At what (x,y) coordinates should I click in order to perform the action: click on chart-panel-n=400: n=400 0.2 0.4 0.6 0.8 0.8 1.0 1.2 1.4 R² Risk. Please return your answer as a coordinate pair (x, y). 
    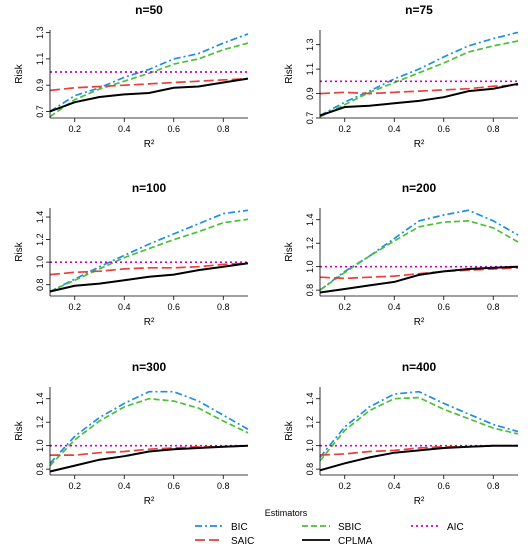
    Looking at the image, I should click on (401, 433).